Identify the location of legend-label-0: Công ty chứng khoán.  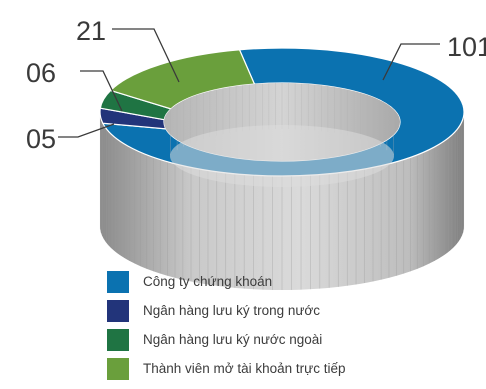
(208, 281).